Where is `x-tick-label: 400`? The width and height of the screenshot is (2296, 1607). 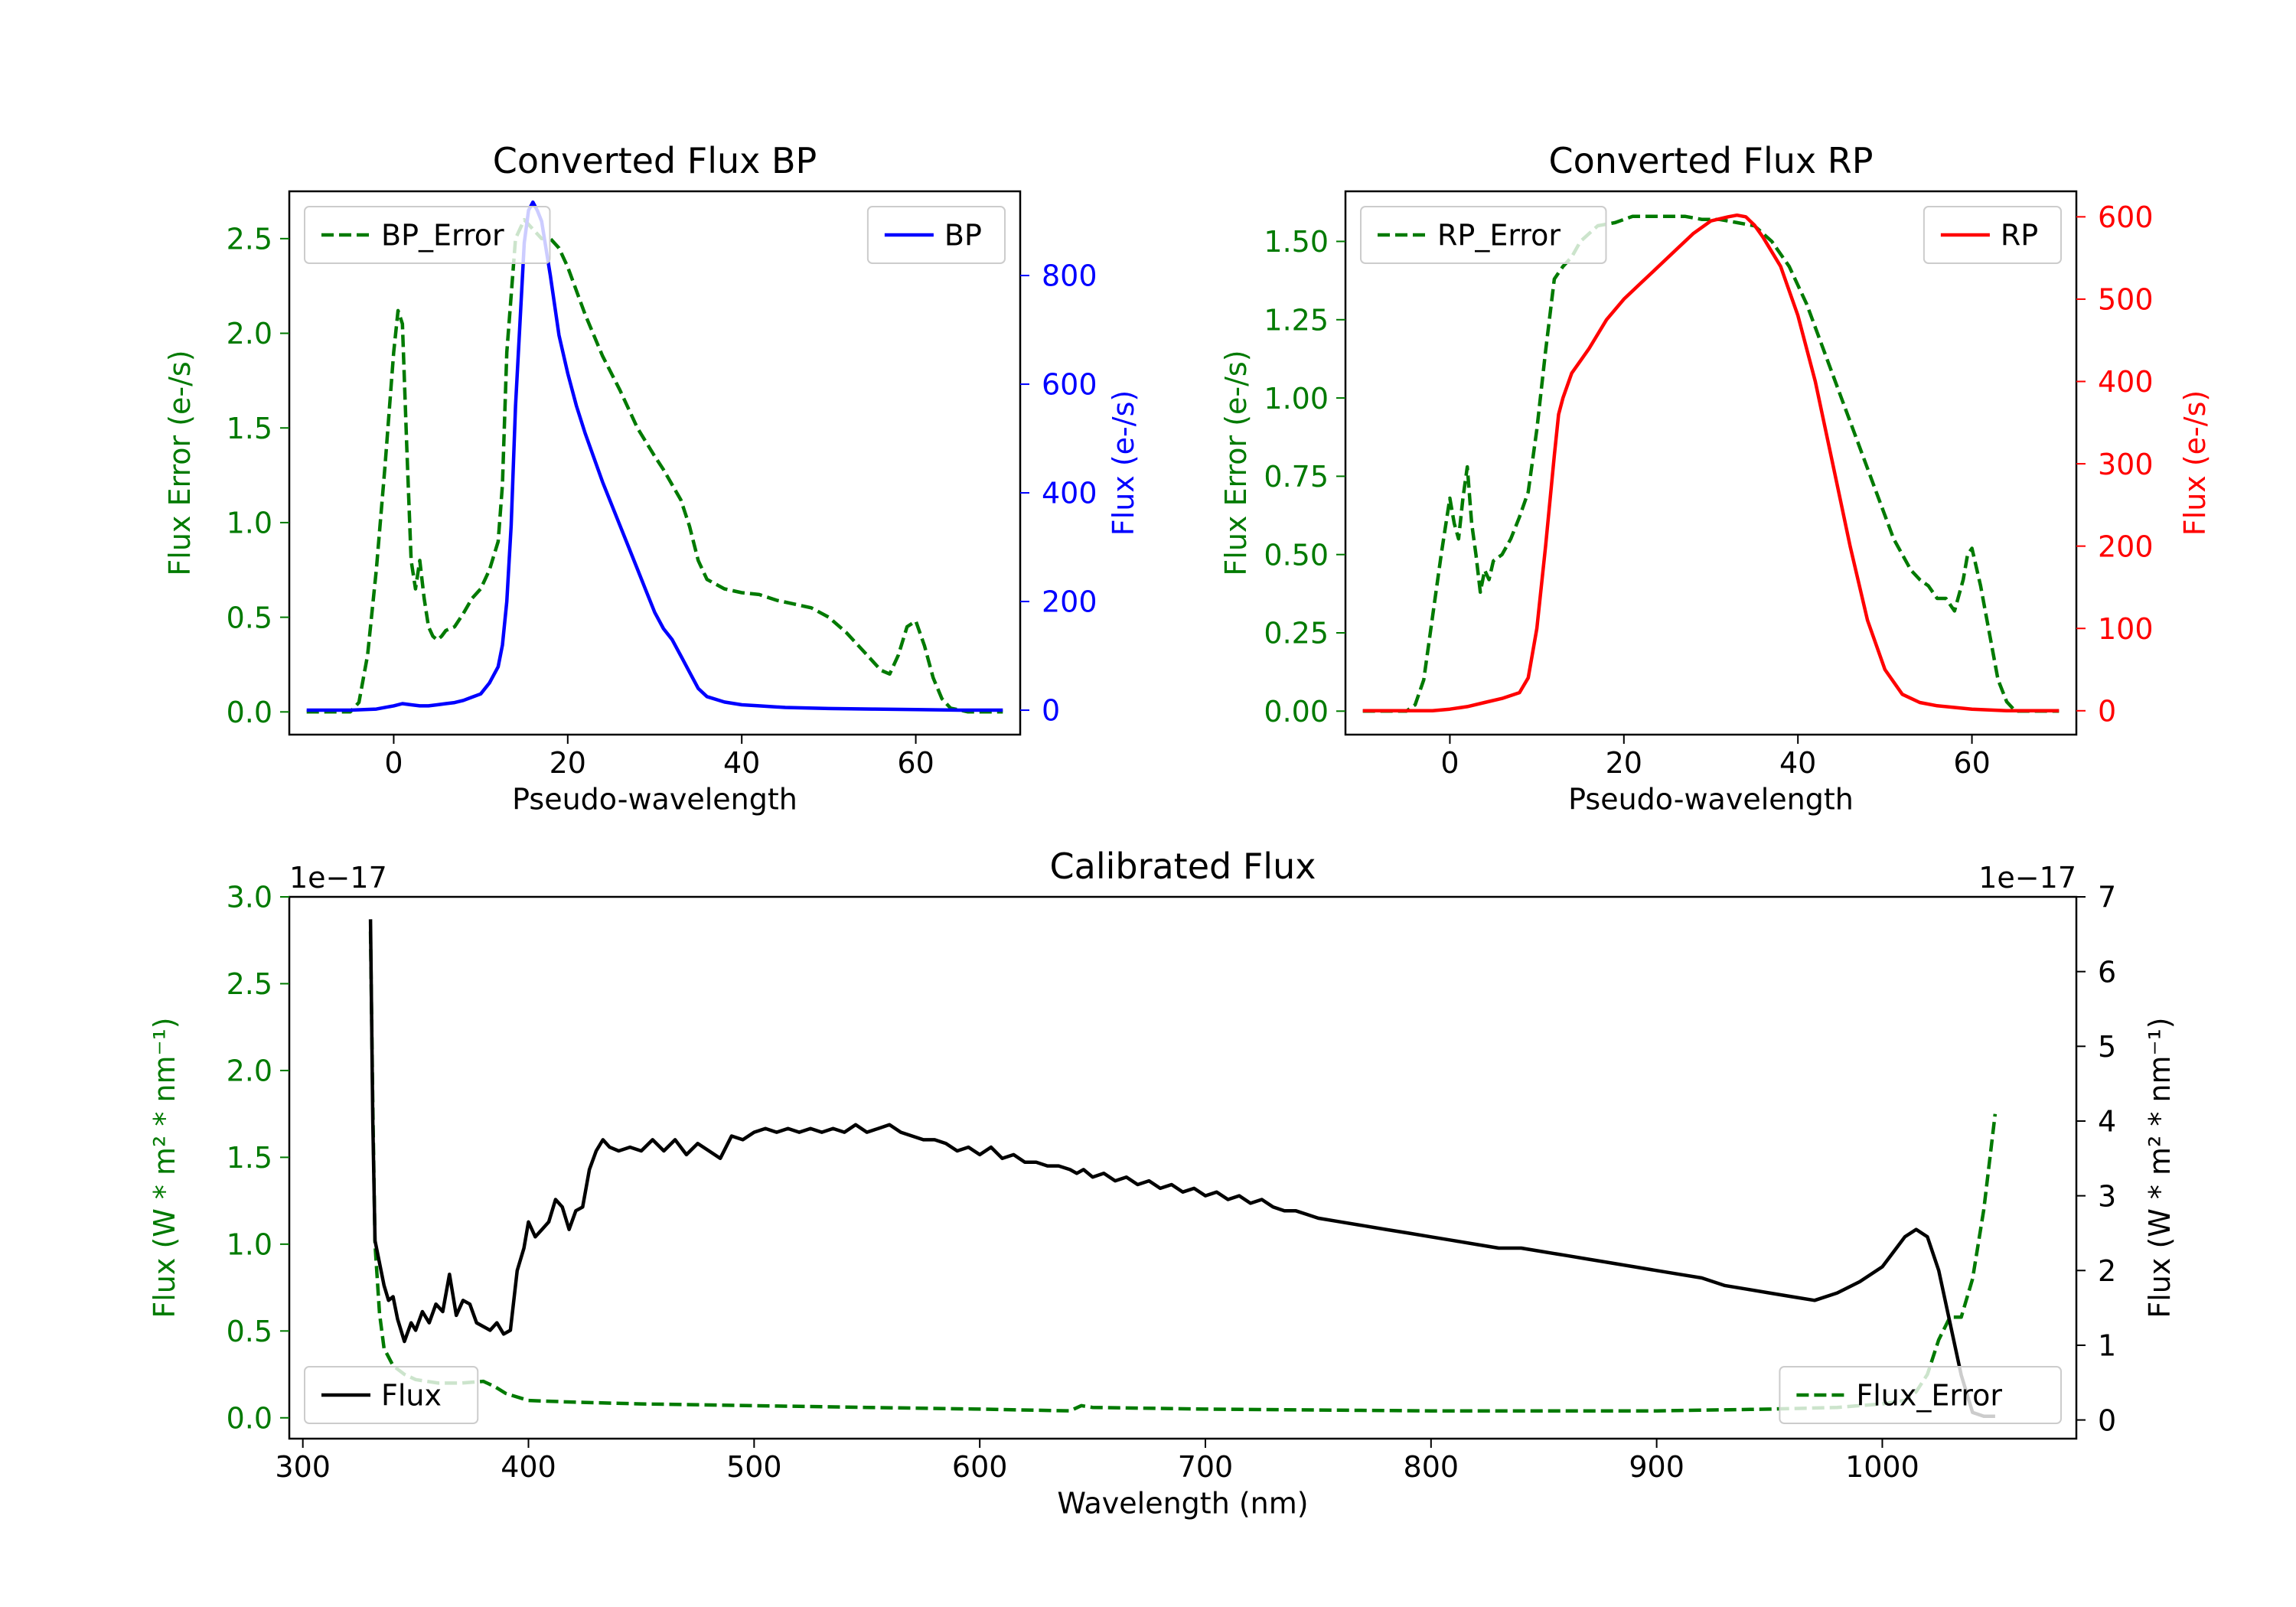 x-tick-label: 400 is located at coordinates (528, 1467).